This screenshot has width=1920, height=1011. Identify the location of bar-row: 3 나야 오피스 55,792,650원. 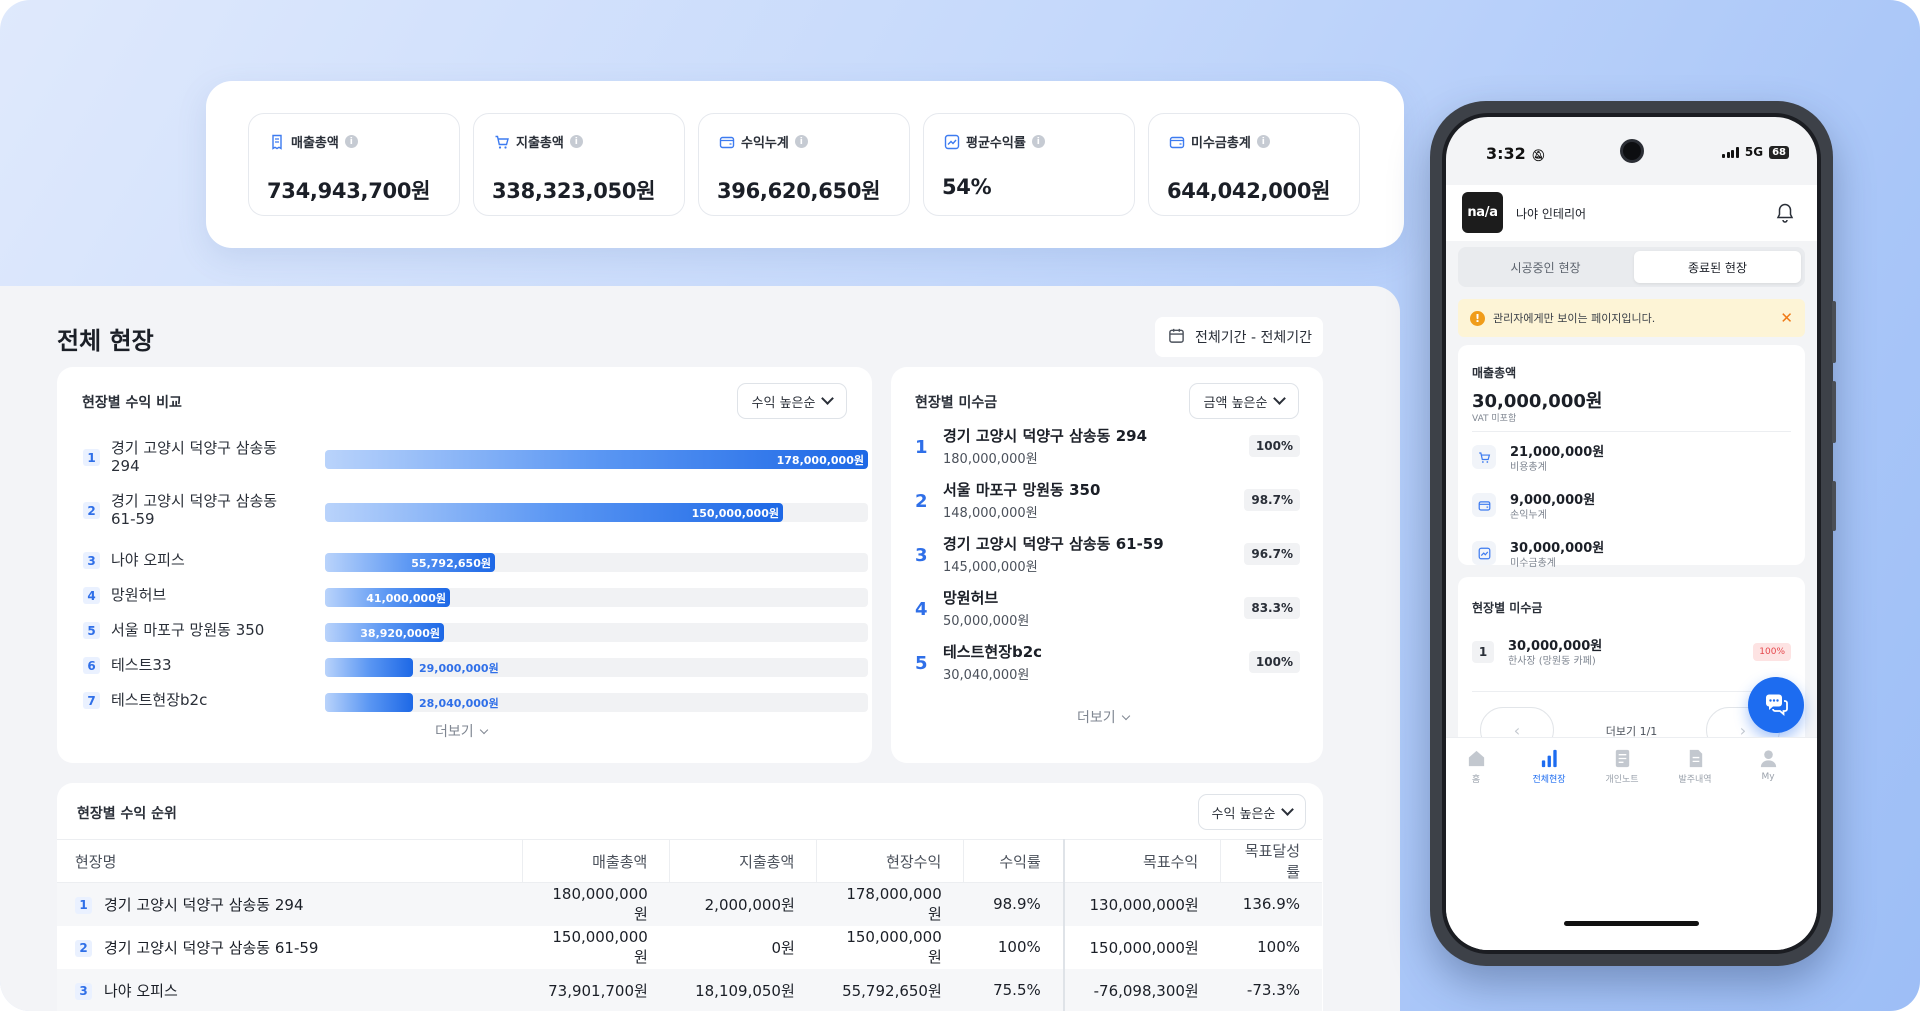
(475, 560).